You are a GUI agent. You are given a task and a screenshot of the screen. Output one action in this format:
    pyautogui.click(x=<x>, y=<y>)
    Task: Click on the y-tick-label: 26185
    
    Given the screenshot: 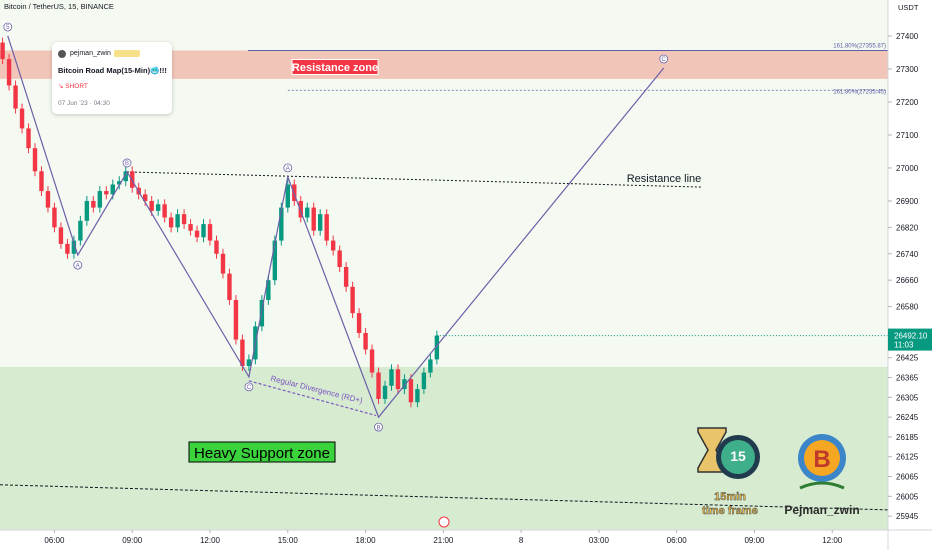 What is the action you would take?
    pyautogui.click(x=907, y=437)
    